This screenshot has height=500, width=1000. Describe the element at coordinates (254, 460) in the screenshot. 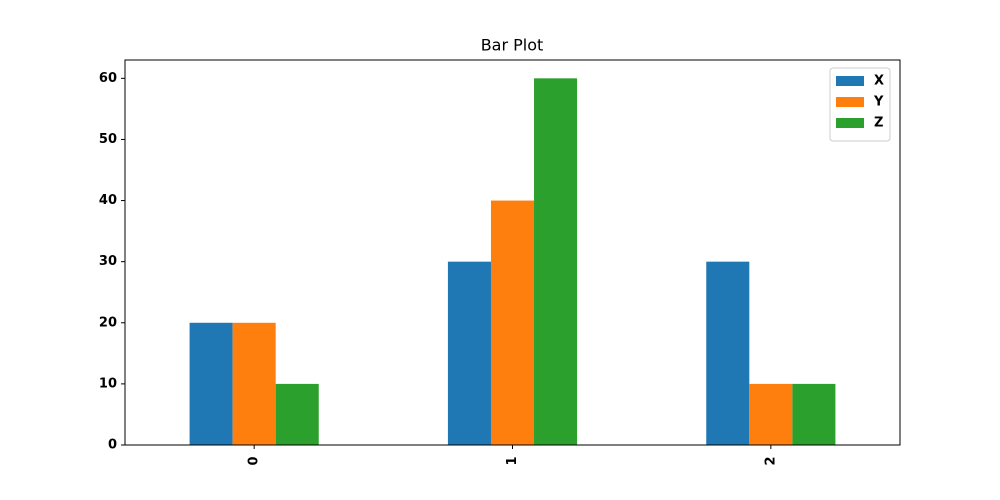

I see `x-tick-label: 0` at that location.